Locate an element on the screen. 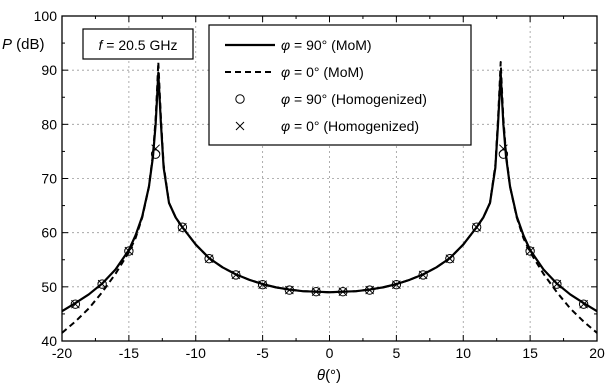 This screenshot has width=606, height=386. legend-entry-1-label: φ = 90° (MoM) is located at coordinates (326, 45).